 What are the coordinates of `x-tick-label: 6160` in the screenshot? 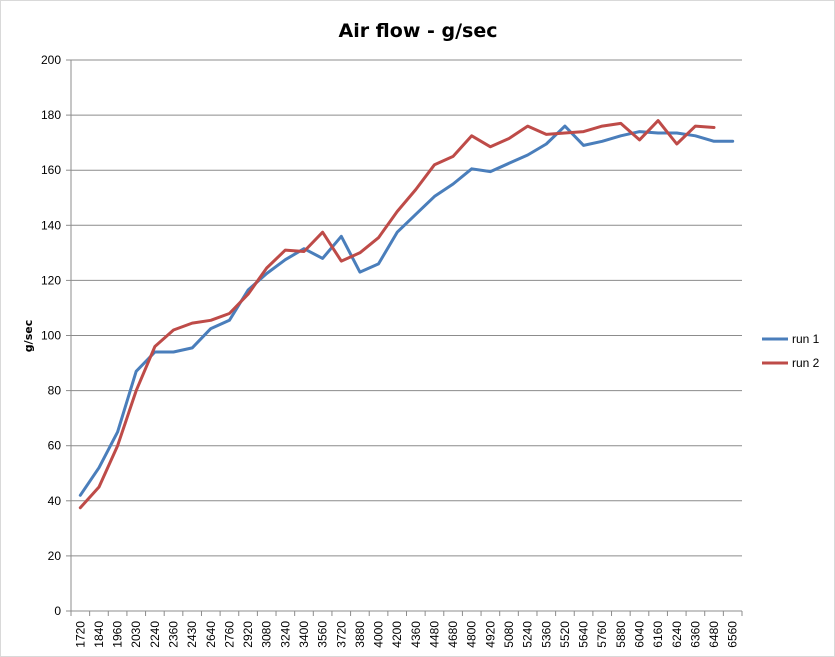 It's located at (658, 634).